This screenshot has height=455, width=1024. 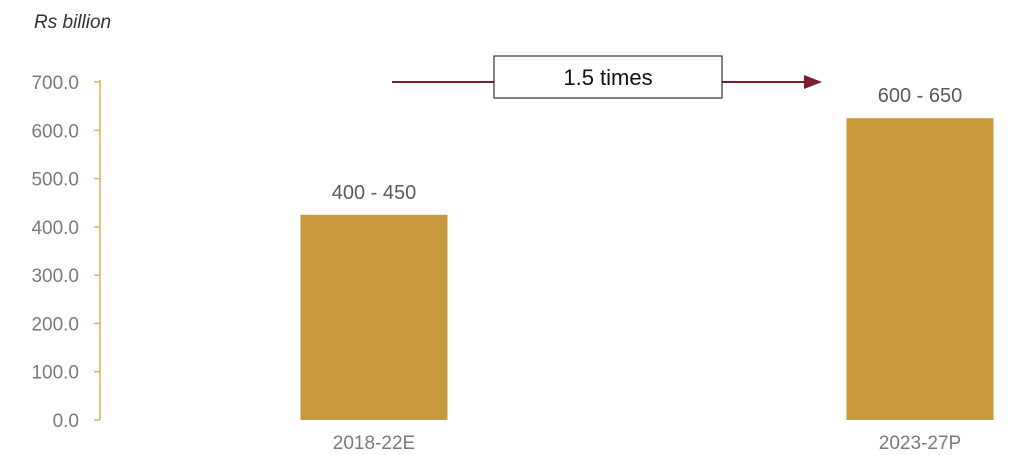 What do you see at coordinates (55, 373) in the screenshot?
I see `y-tick-label: 100.0` at bounding box center [55, 373].